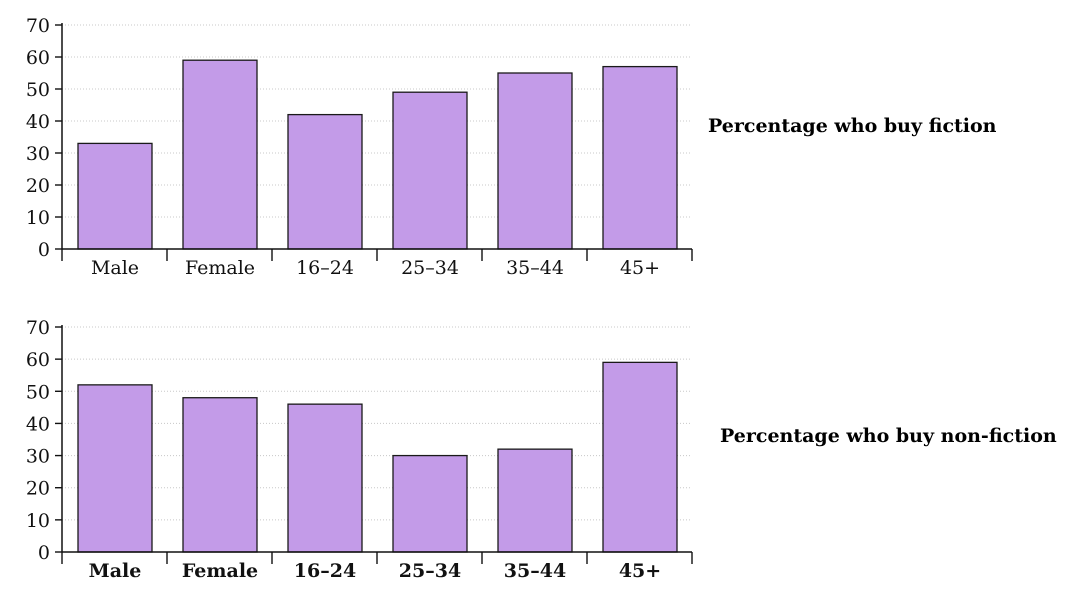 The image size is (1082, 591). What do you see at coordinates (888, 436) in the screenshot?
I see `non-fiction-chart-title: Percentage who buy non-fiction` at bounding box center [888, 436].